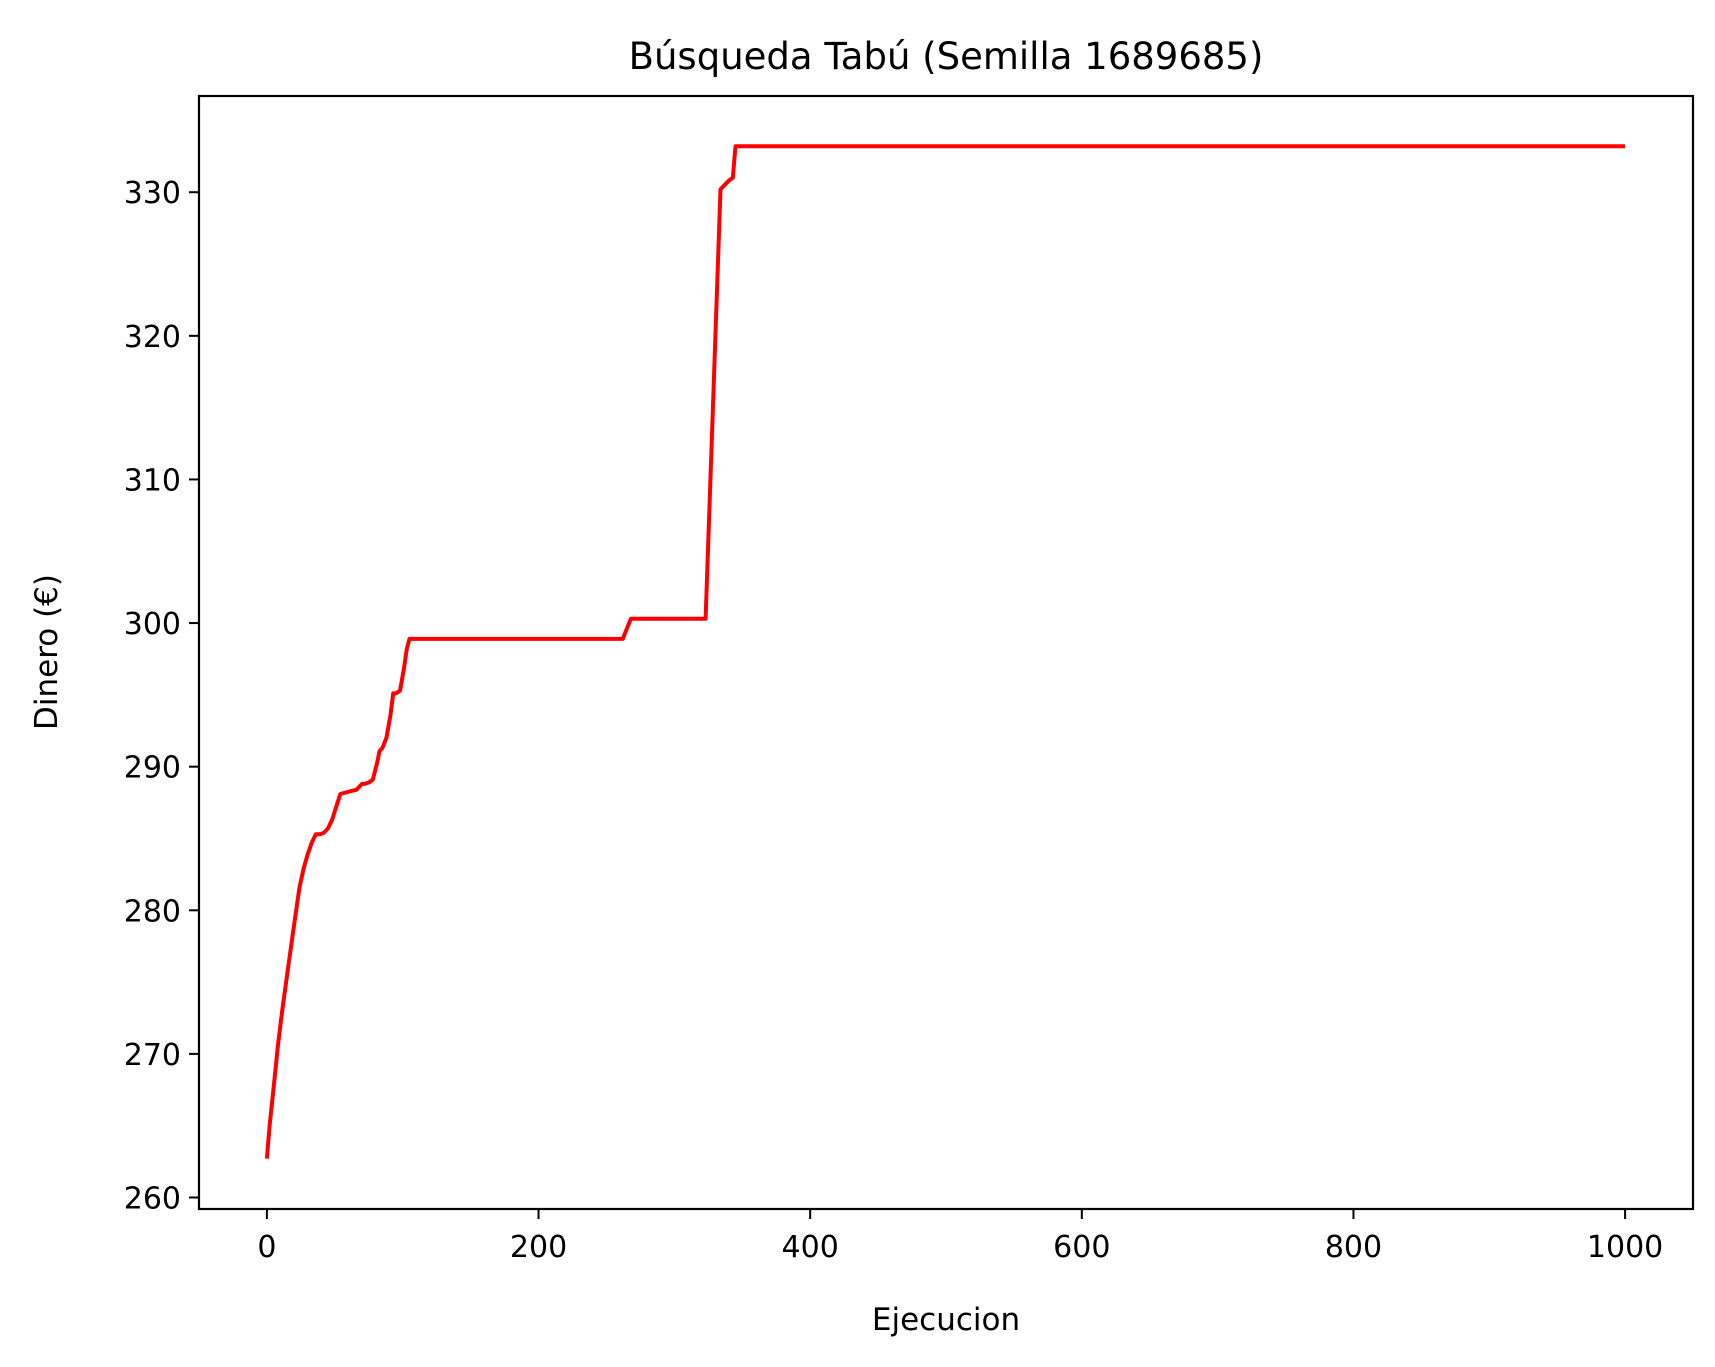  Describe the element at coordinates (946, 56) in the screenshot. I see `chart-title: Búsqueda Tabú (Semilla 1689685)` at that location.